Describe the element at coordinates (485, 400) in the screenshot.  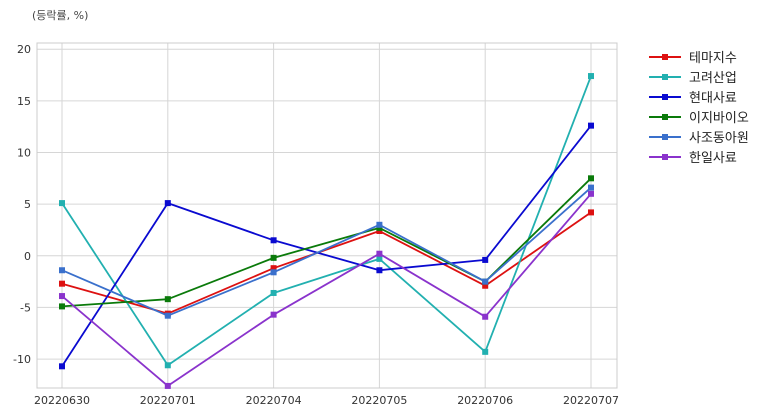
I see `x-tick-label: 20220706` at that location.